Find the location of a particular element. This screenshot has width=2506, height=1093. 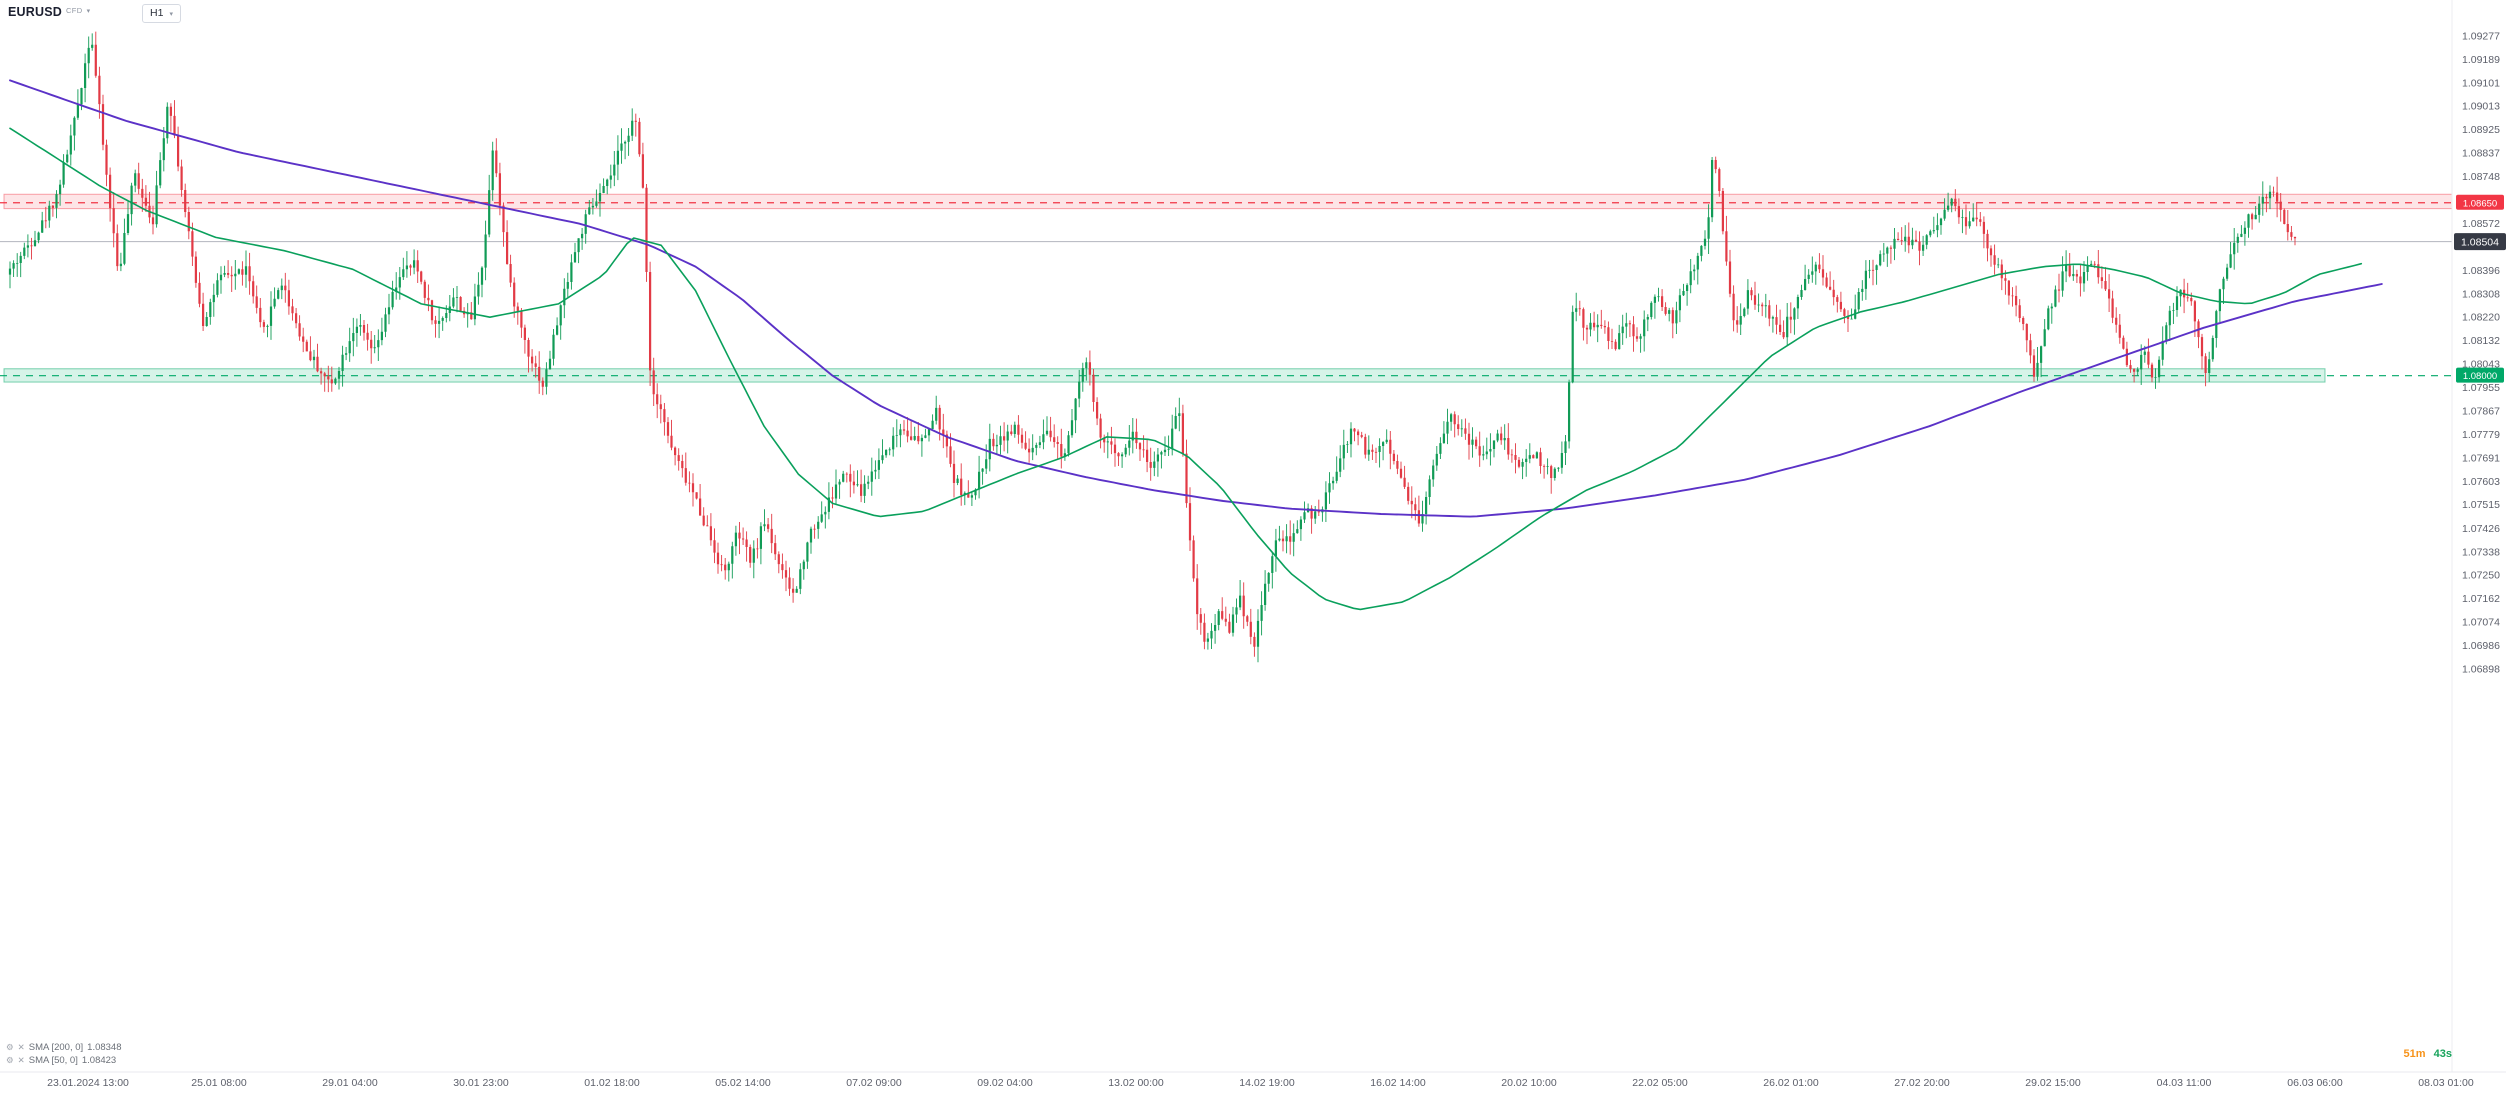

price-tick-label: 1.07162 is located at coordinates (2481, 599).